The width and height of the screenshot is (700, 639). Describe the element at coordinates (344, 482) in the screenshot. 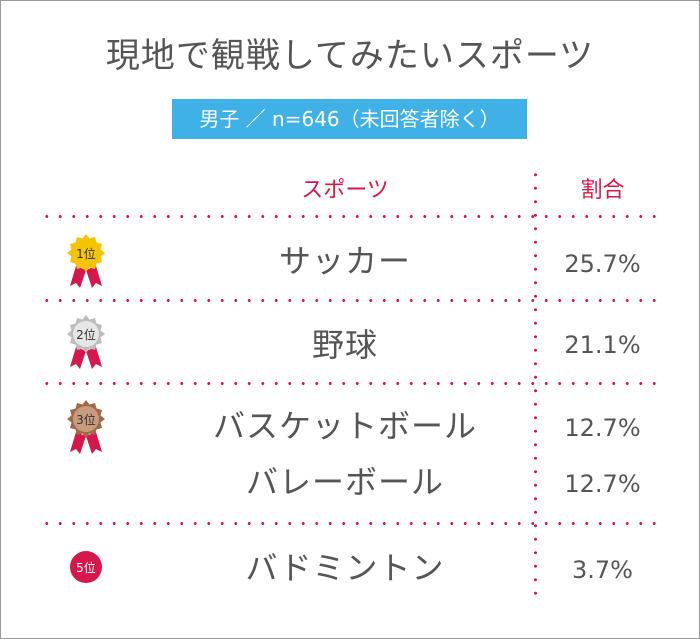

I see `sport-name: バレーボール` at that location.